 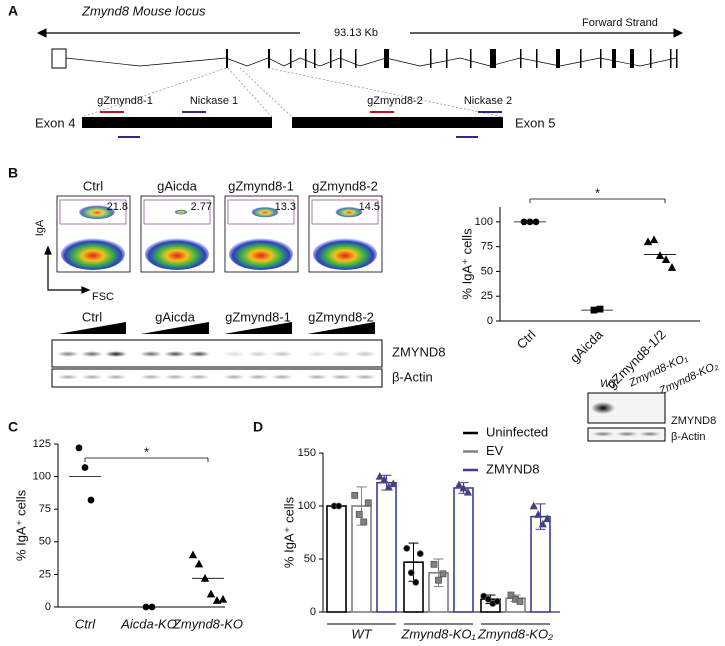 What do you see at coordinates (288, 532) in the screenshot?
I see `y-axis-label: % IgA⁺ cells` at bounding box center [288, 532].